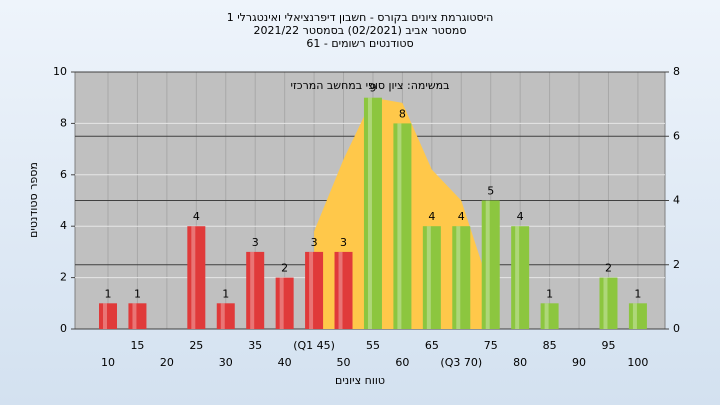 This screenshot has height=405, width=720. I want to click on x-tick-label: 100, so click(637, 362).